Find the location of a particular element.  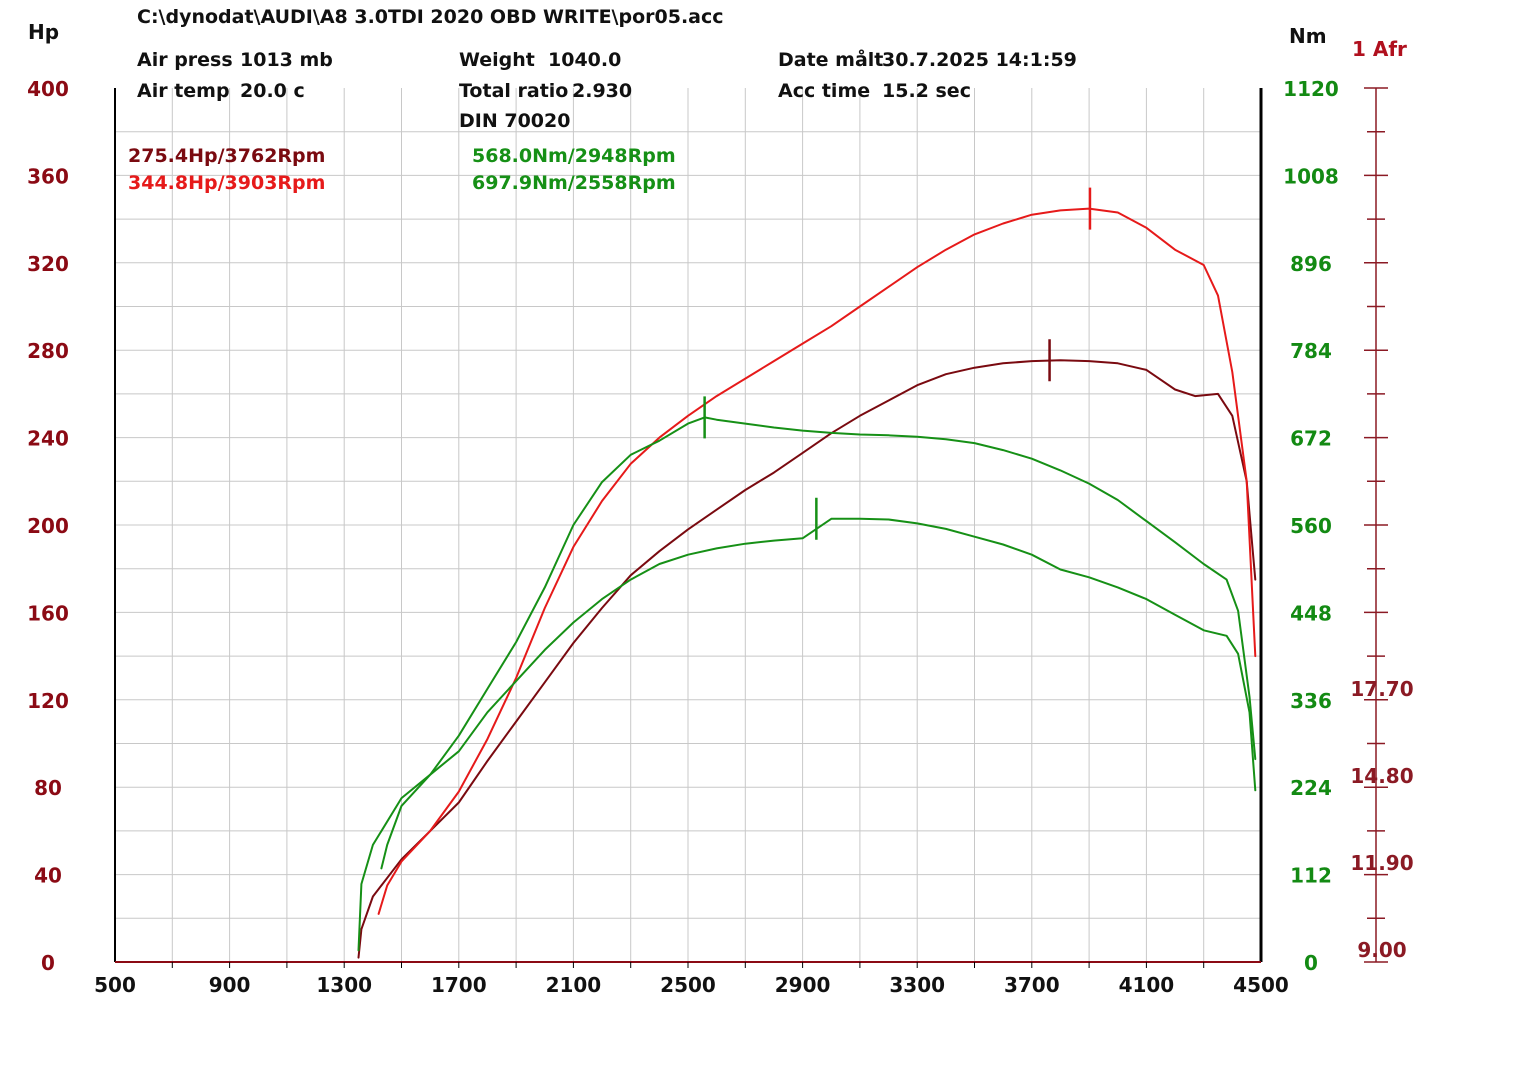

y-right-tick-label: 112 is located at coordinates (1311, 876).